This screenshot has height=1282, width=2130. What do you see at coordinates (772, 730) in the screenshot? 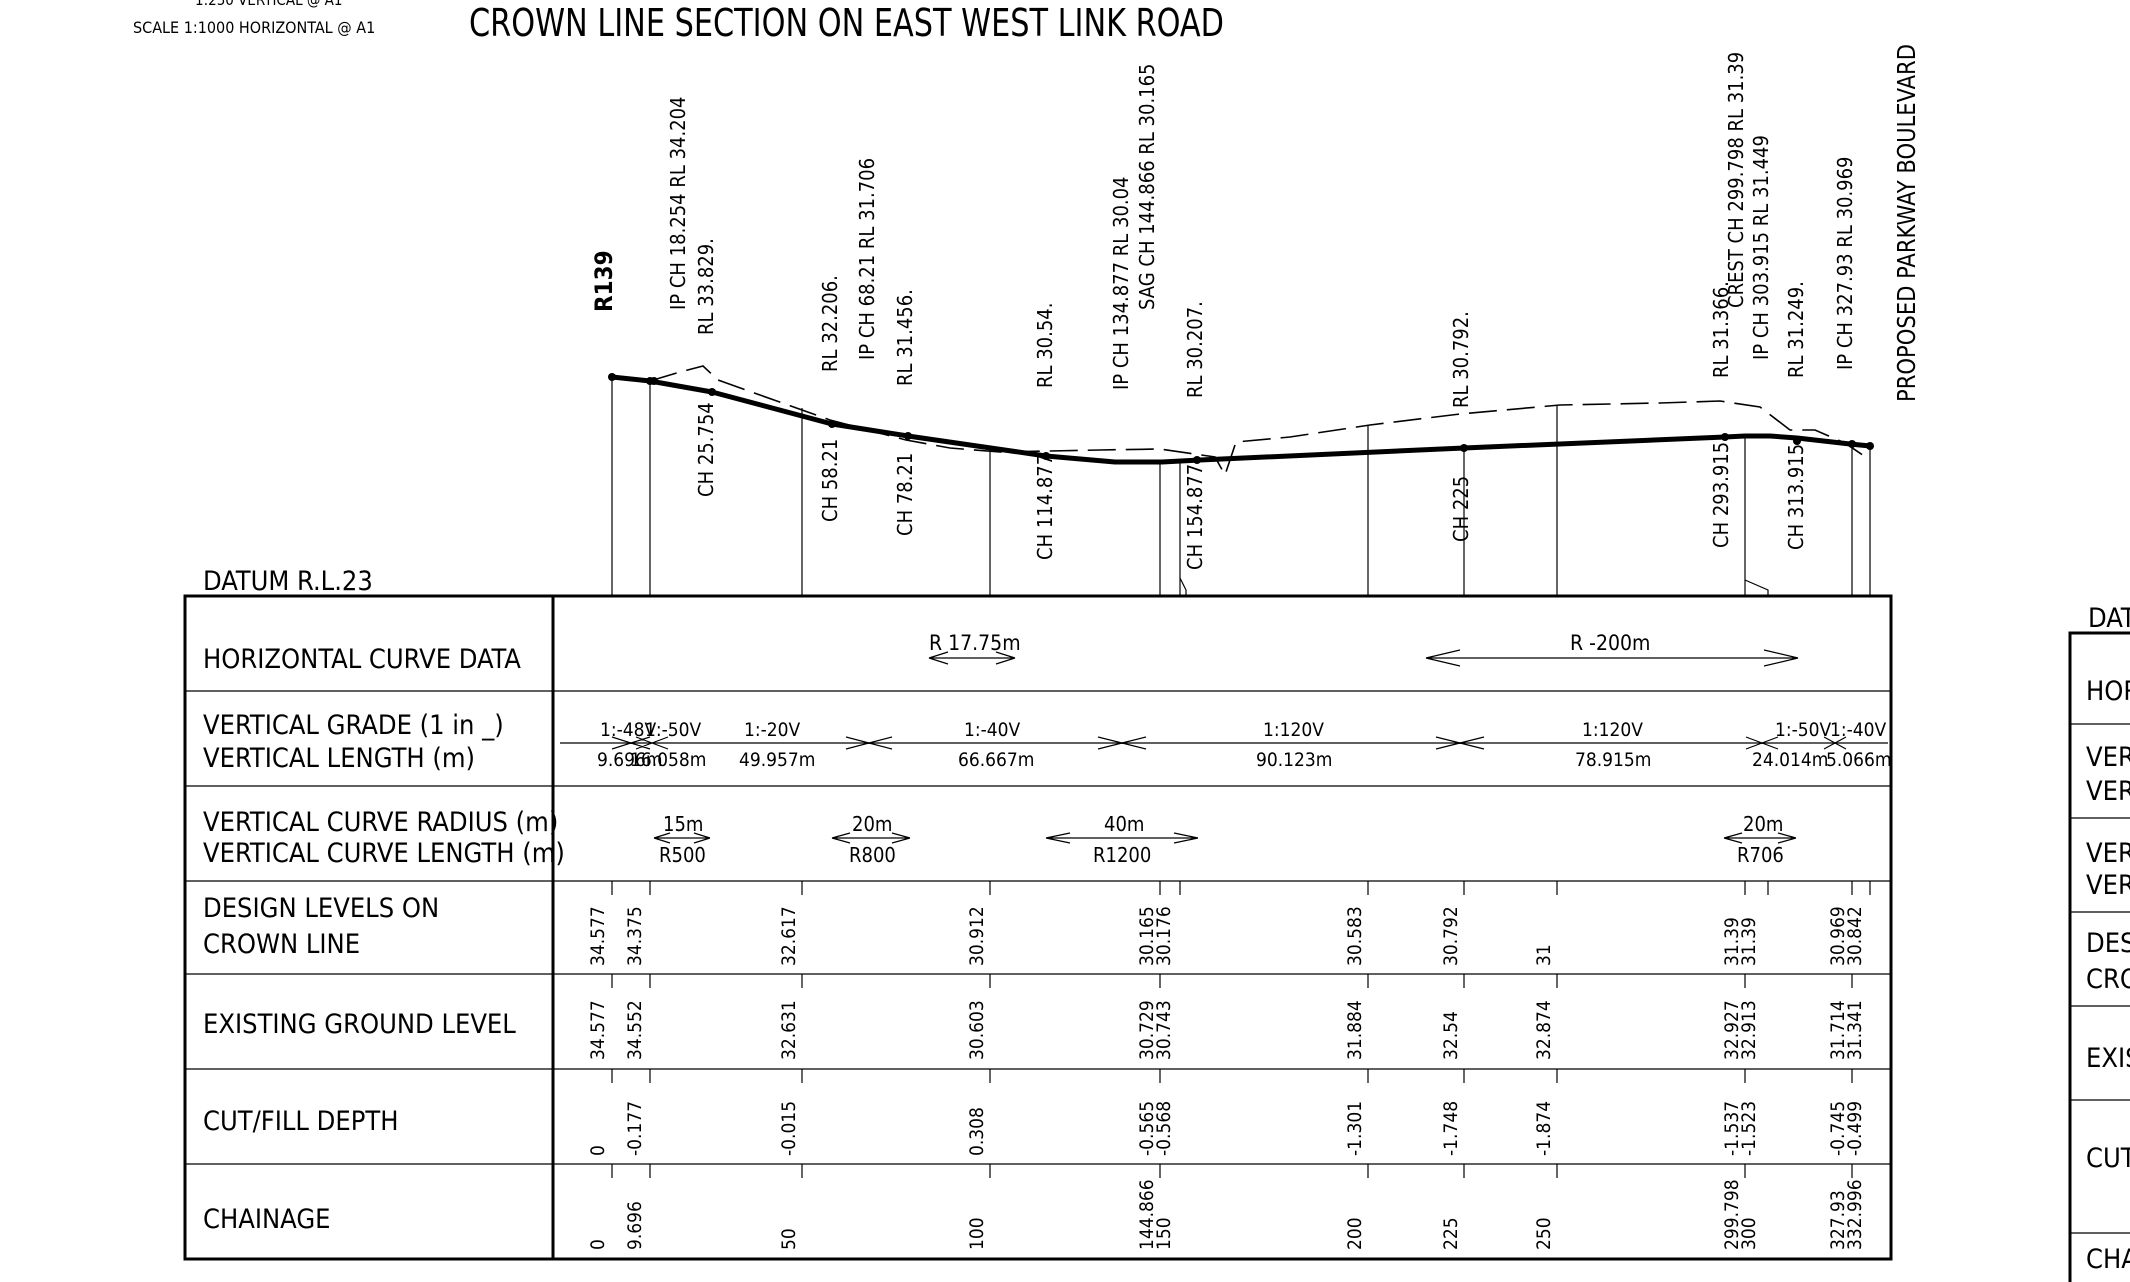
I see `grade-value: 1:-20V` at bounding box center [772, 730].